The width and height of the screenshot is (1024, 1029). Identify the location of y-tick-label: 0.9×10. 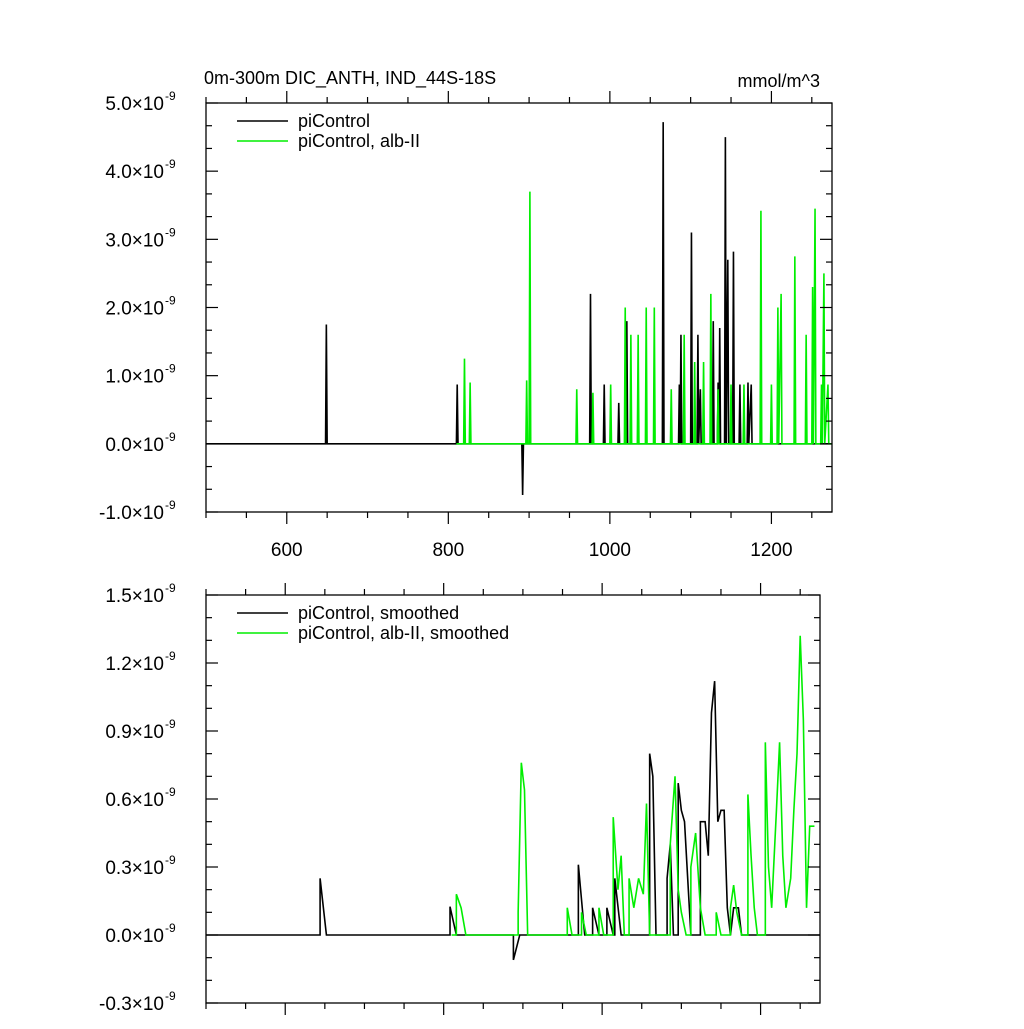
(134, 732).